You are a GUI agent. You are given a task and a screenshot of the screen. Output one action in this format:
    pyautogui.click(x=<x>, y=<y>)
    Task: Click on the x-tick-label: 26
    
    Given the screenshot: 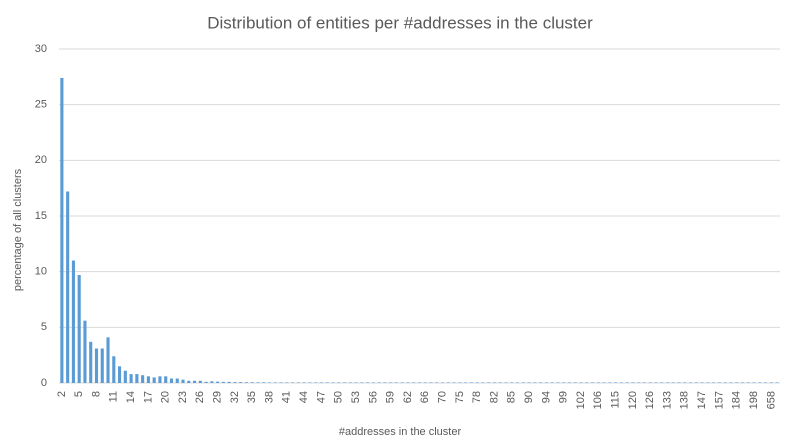 What is the action you would take?
    pyautogui.click(x=200, y=397)
    